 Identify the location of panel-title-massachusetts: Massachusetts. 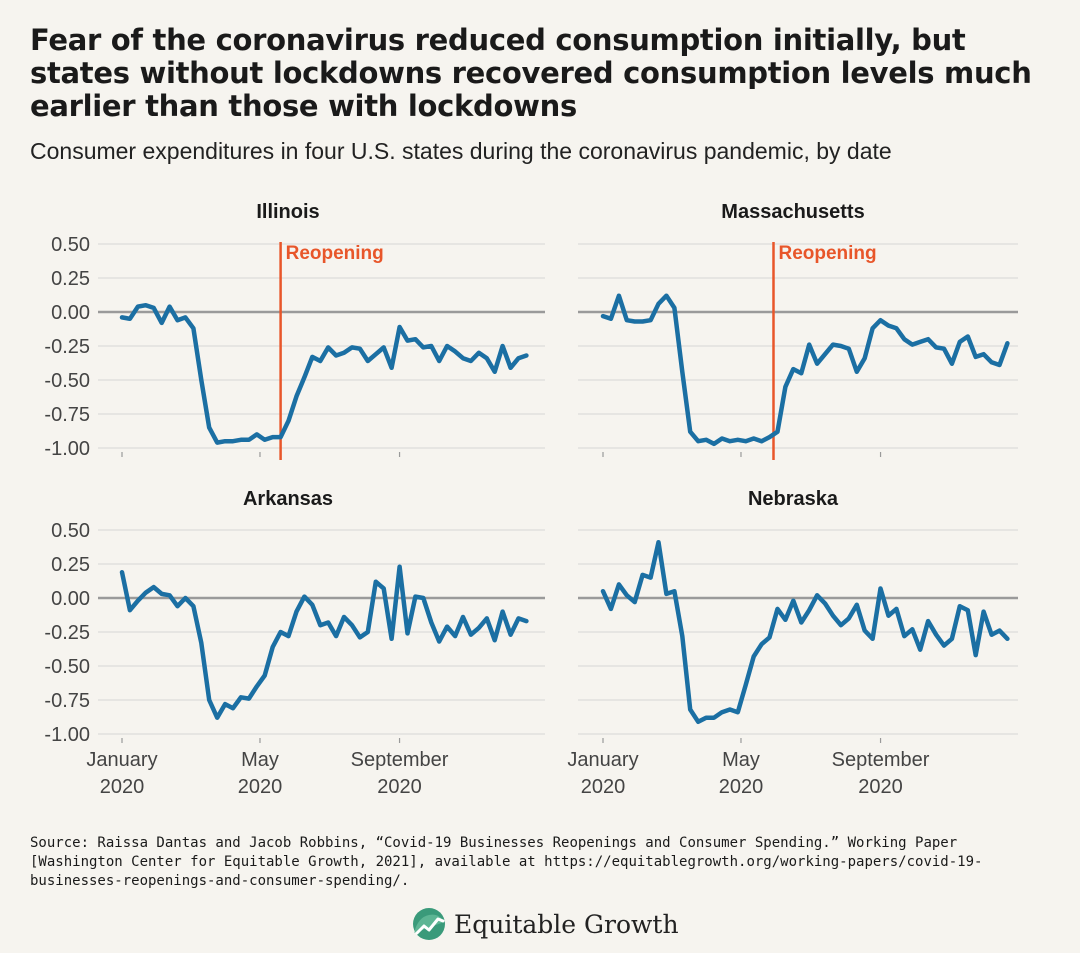
(792, 212).